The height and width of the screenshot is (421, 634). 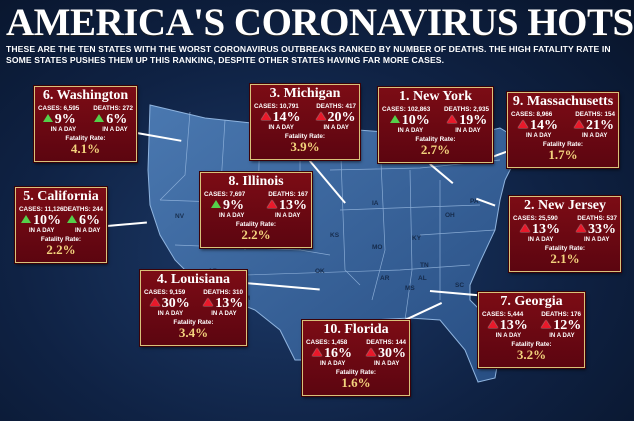 What do you see at coordinates (417, 238) in the screenshot?
I see `state-abbr-ky: KY` at bounding box center [417, 238].